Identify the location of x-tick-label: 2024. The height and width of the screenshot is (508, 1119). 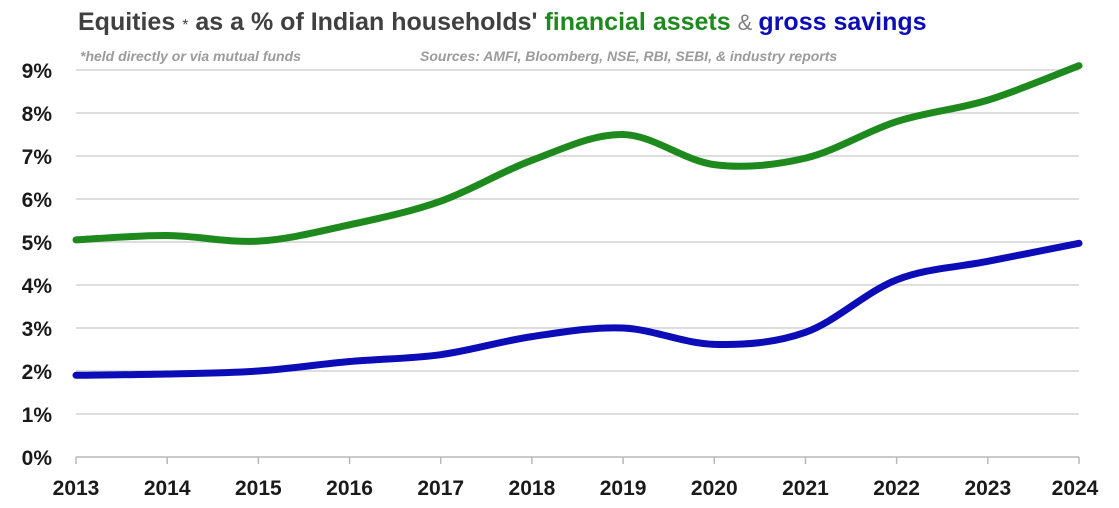
(1075, 488).